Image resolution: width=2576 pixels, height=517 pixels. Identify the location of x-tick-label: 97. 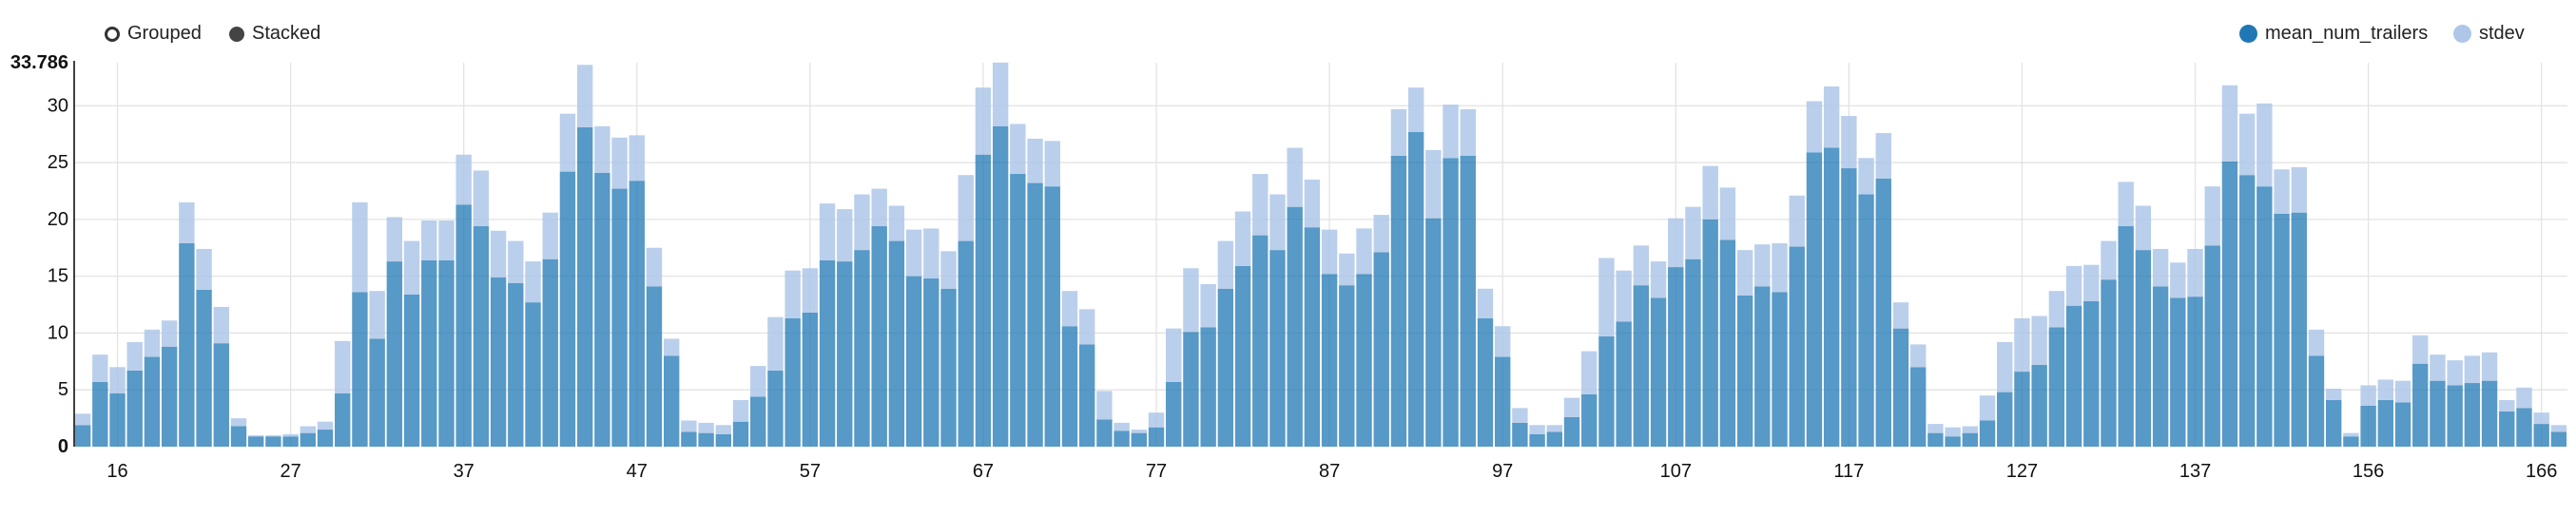
(1502, 471).